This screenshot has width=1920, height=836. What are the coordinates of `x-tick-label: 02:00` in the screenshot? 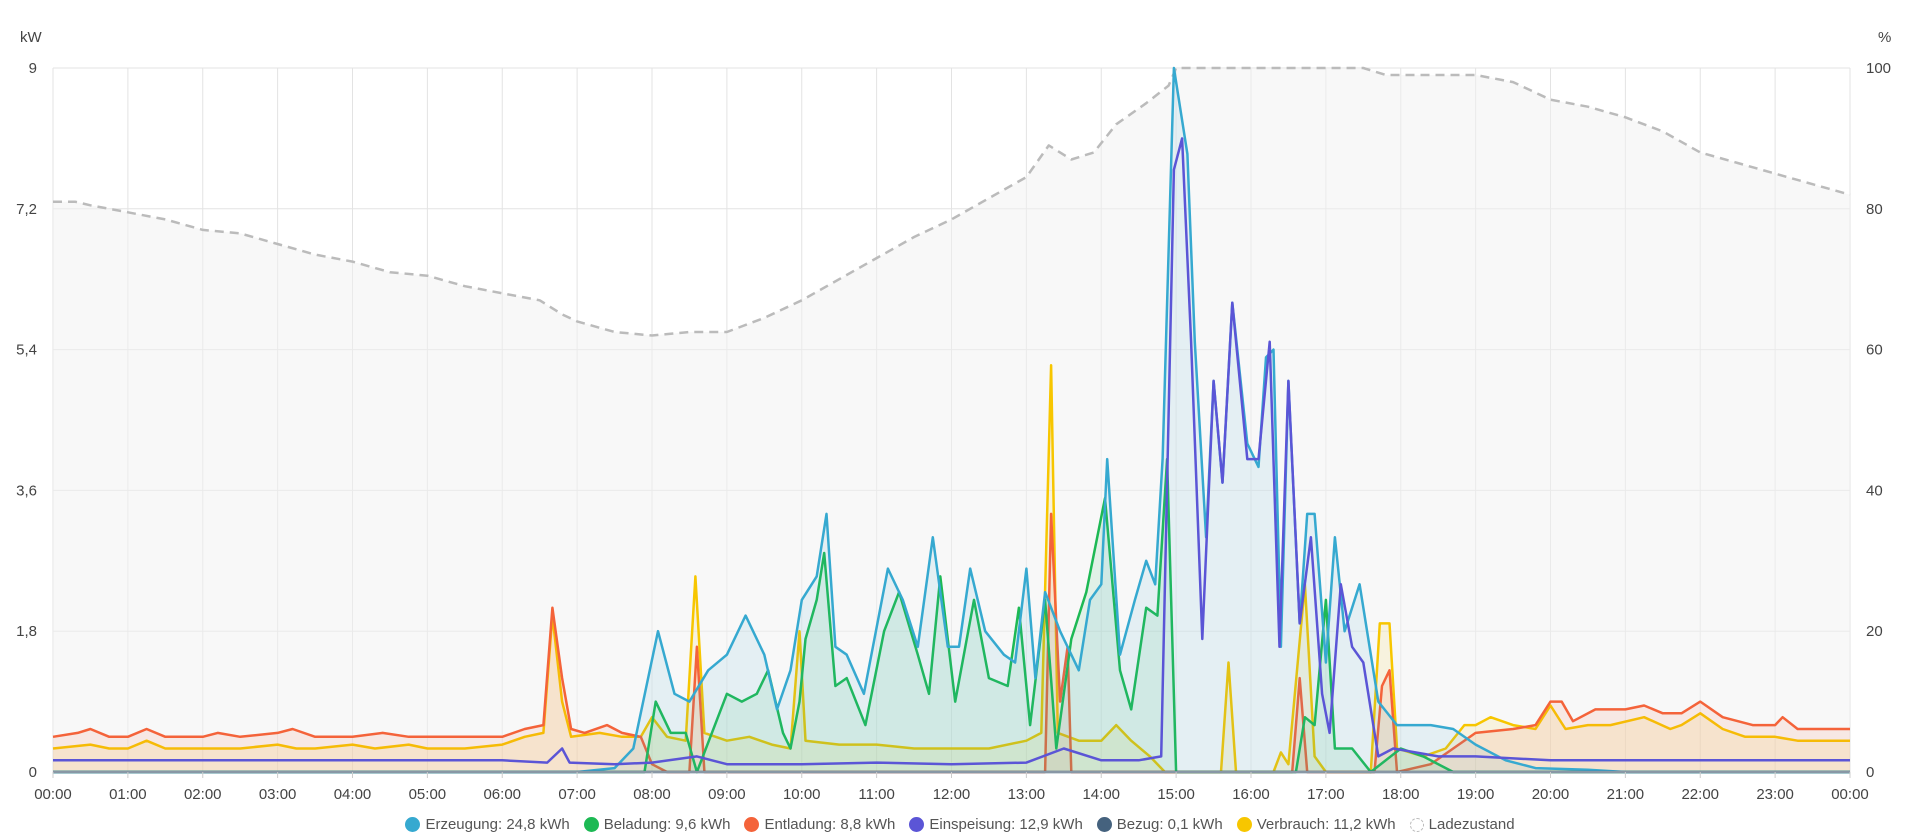 It's located at (203, 793).